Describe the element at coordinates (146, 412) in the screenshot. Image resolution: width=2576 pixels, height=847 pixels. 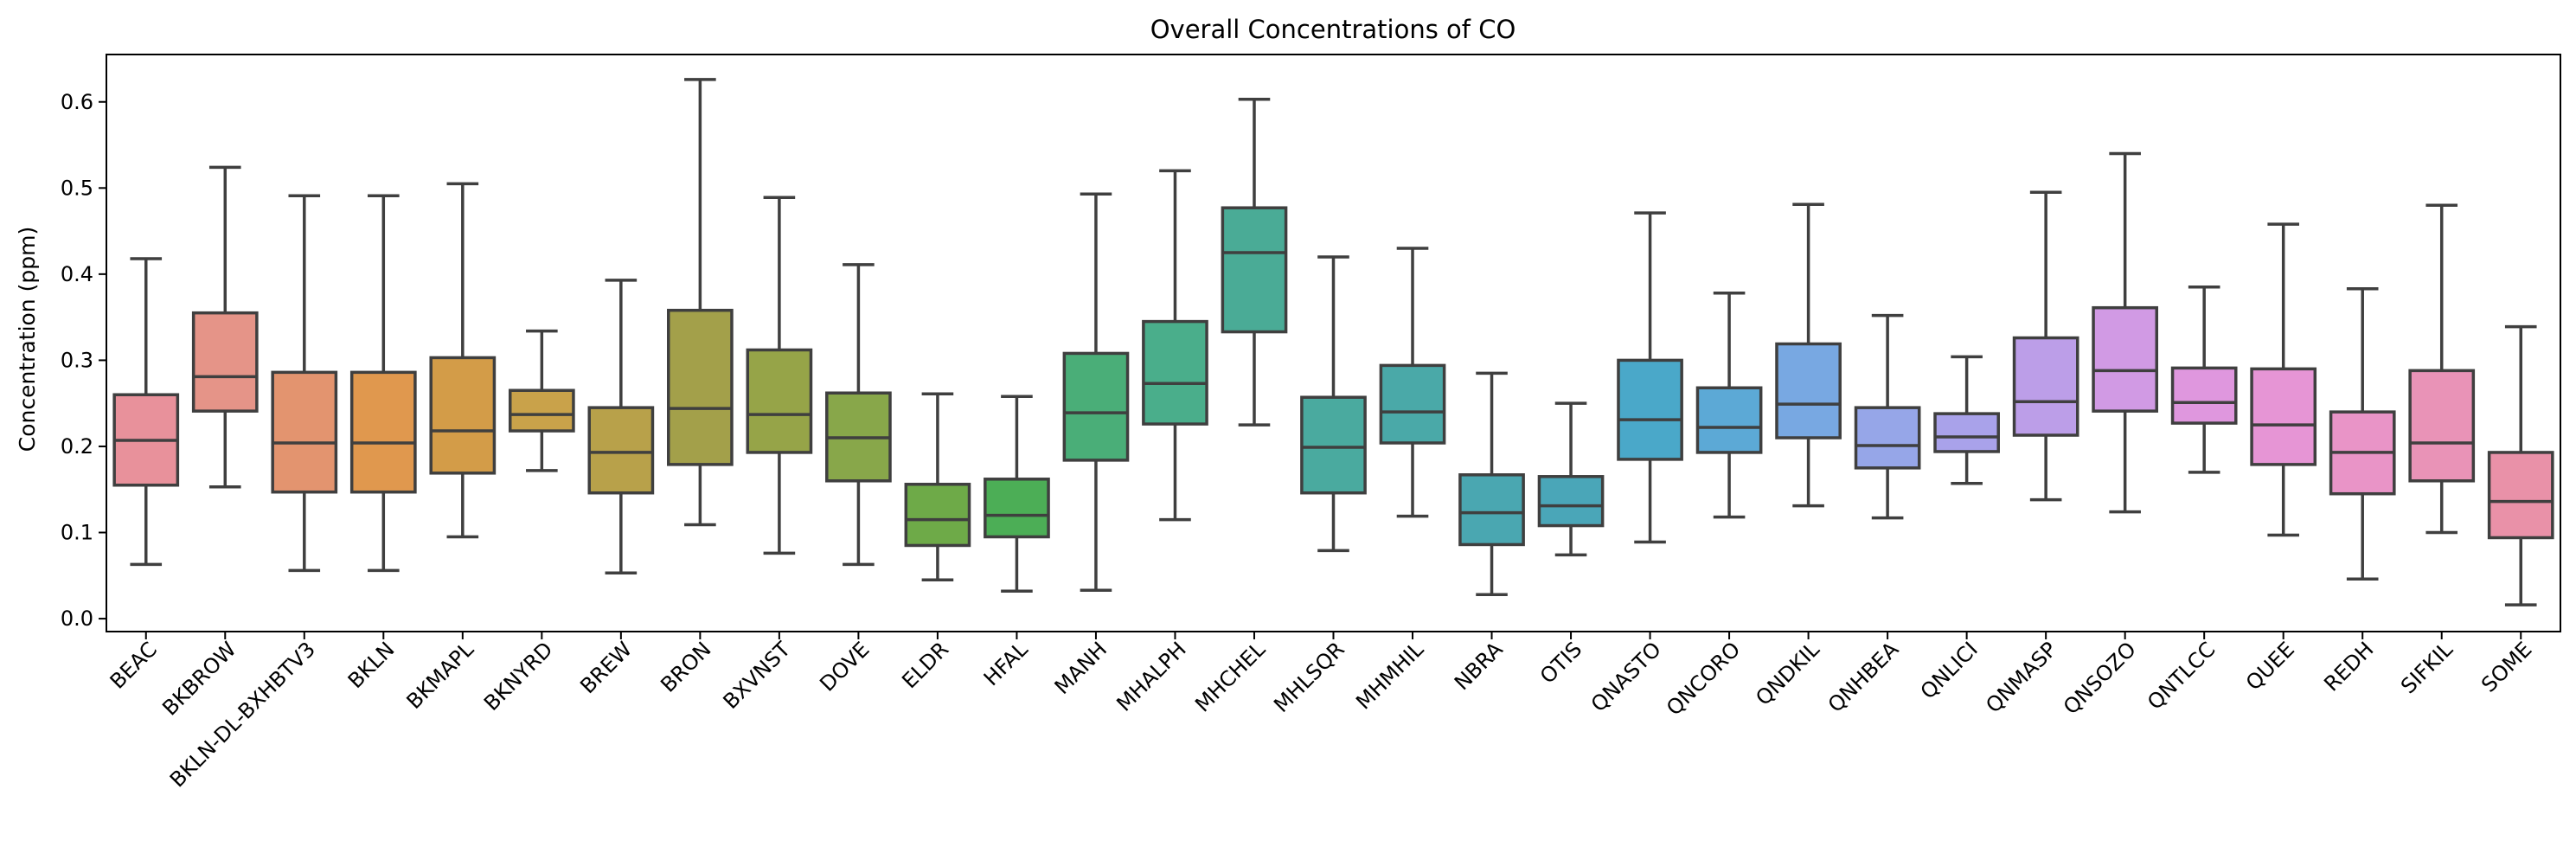
I see `box-beac` at that location.